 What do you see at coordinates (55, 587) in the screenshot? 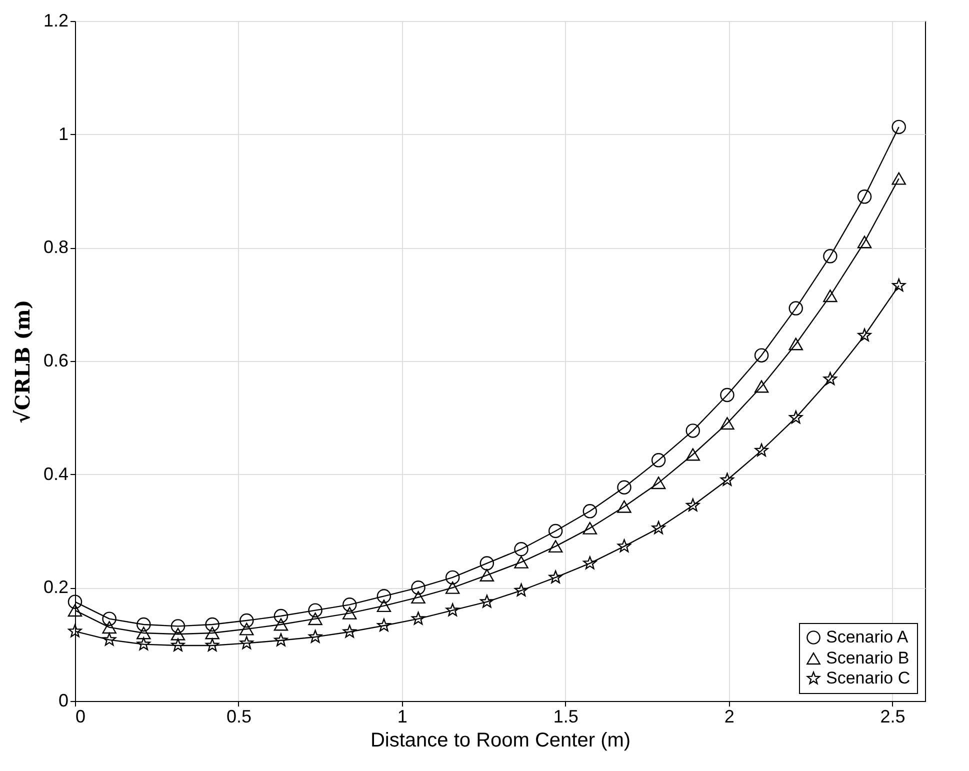
I see `y-tick-label: 0.2` at bounding box center [55, 587].